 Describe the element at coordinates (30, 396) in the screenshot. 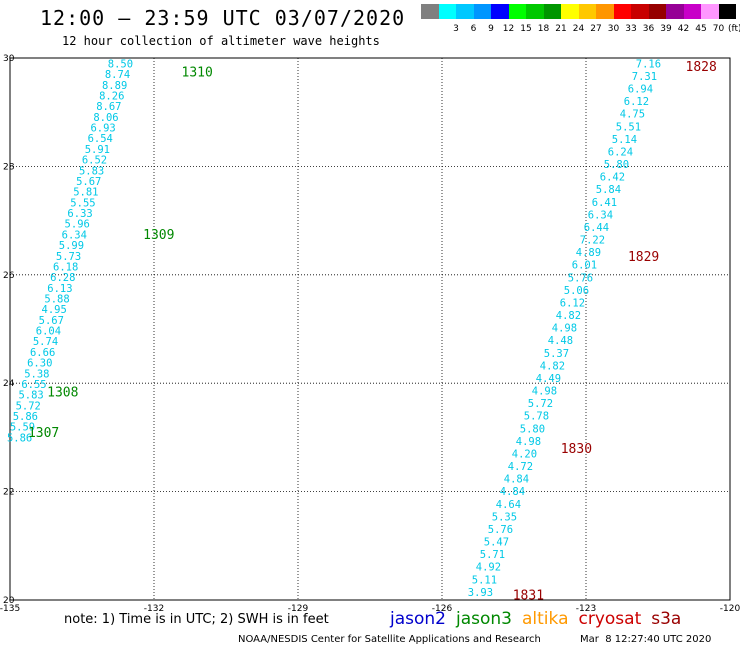

I see `wave-height-value: 5.83` at that location.